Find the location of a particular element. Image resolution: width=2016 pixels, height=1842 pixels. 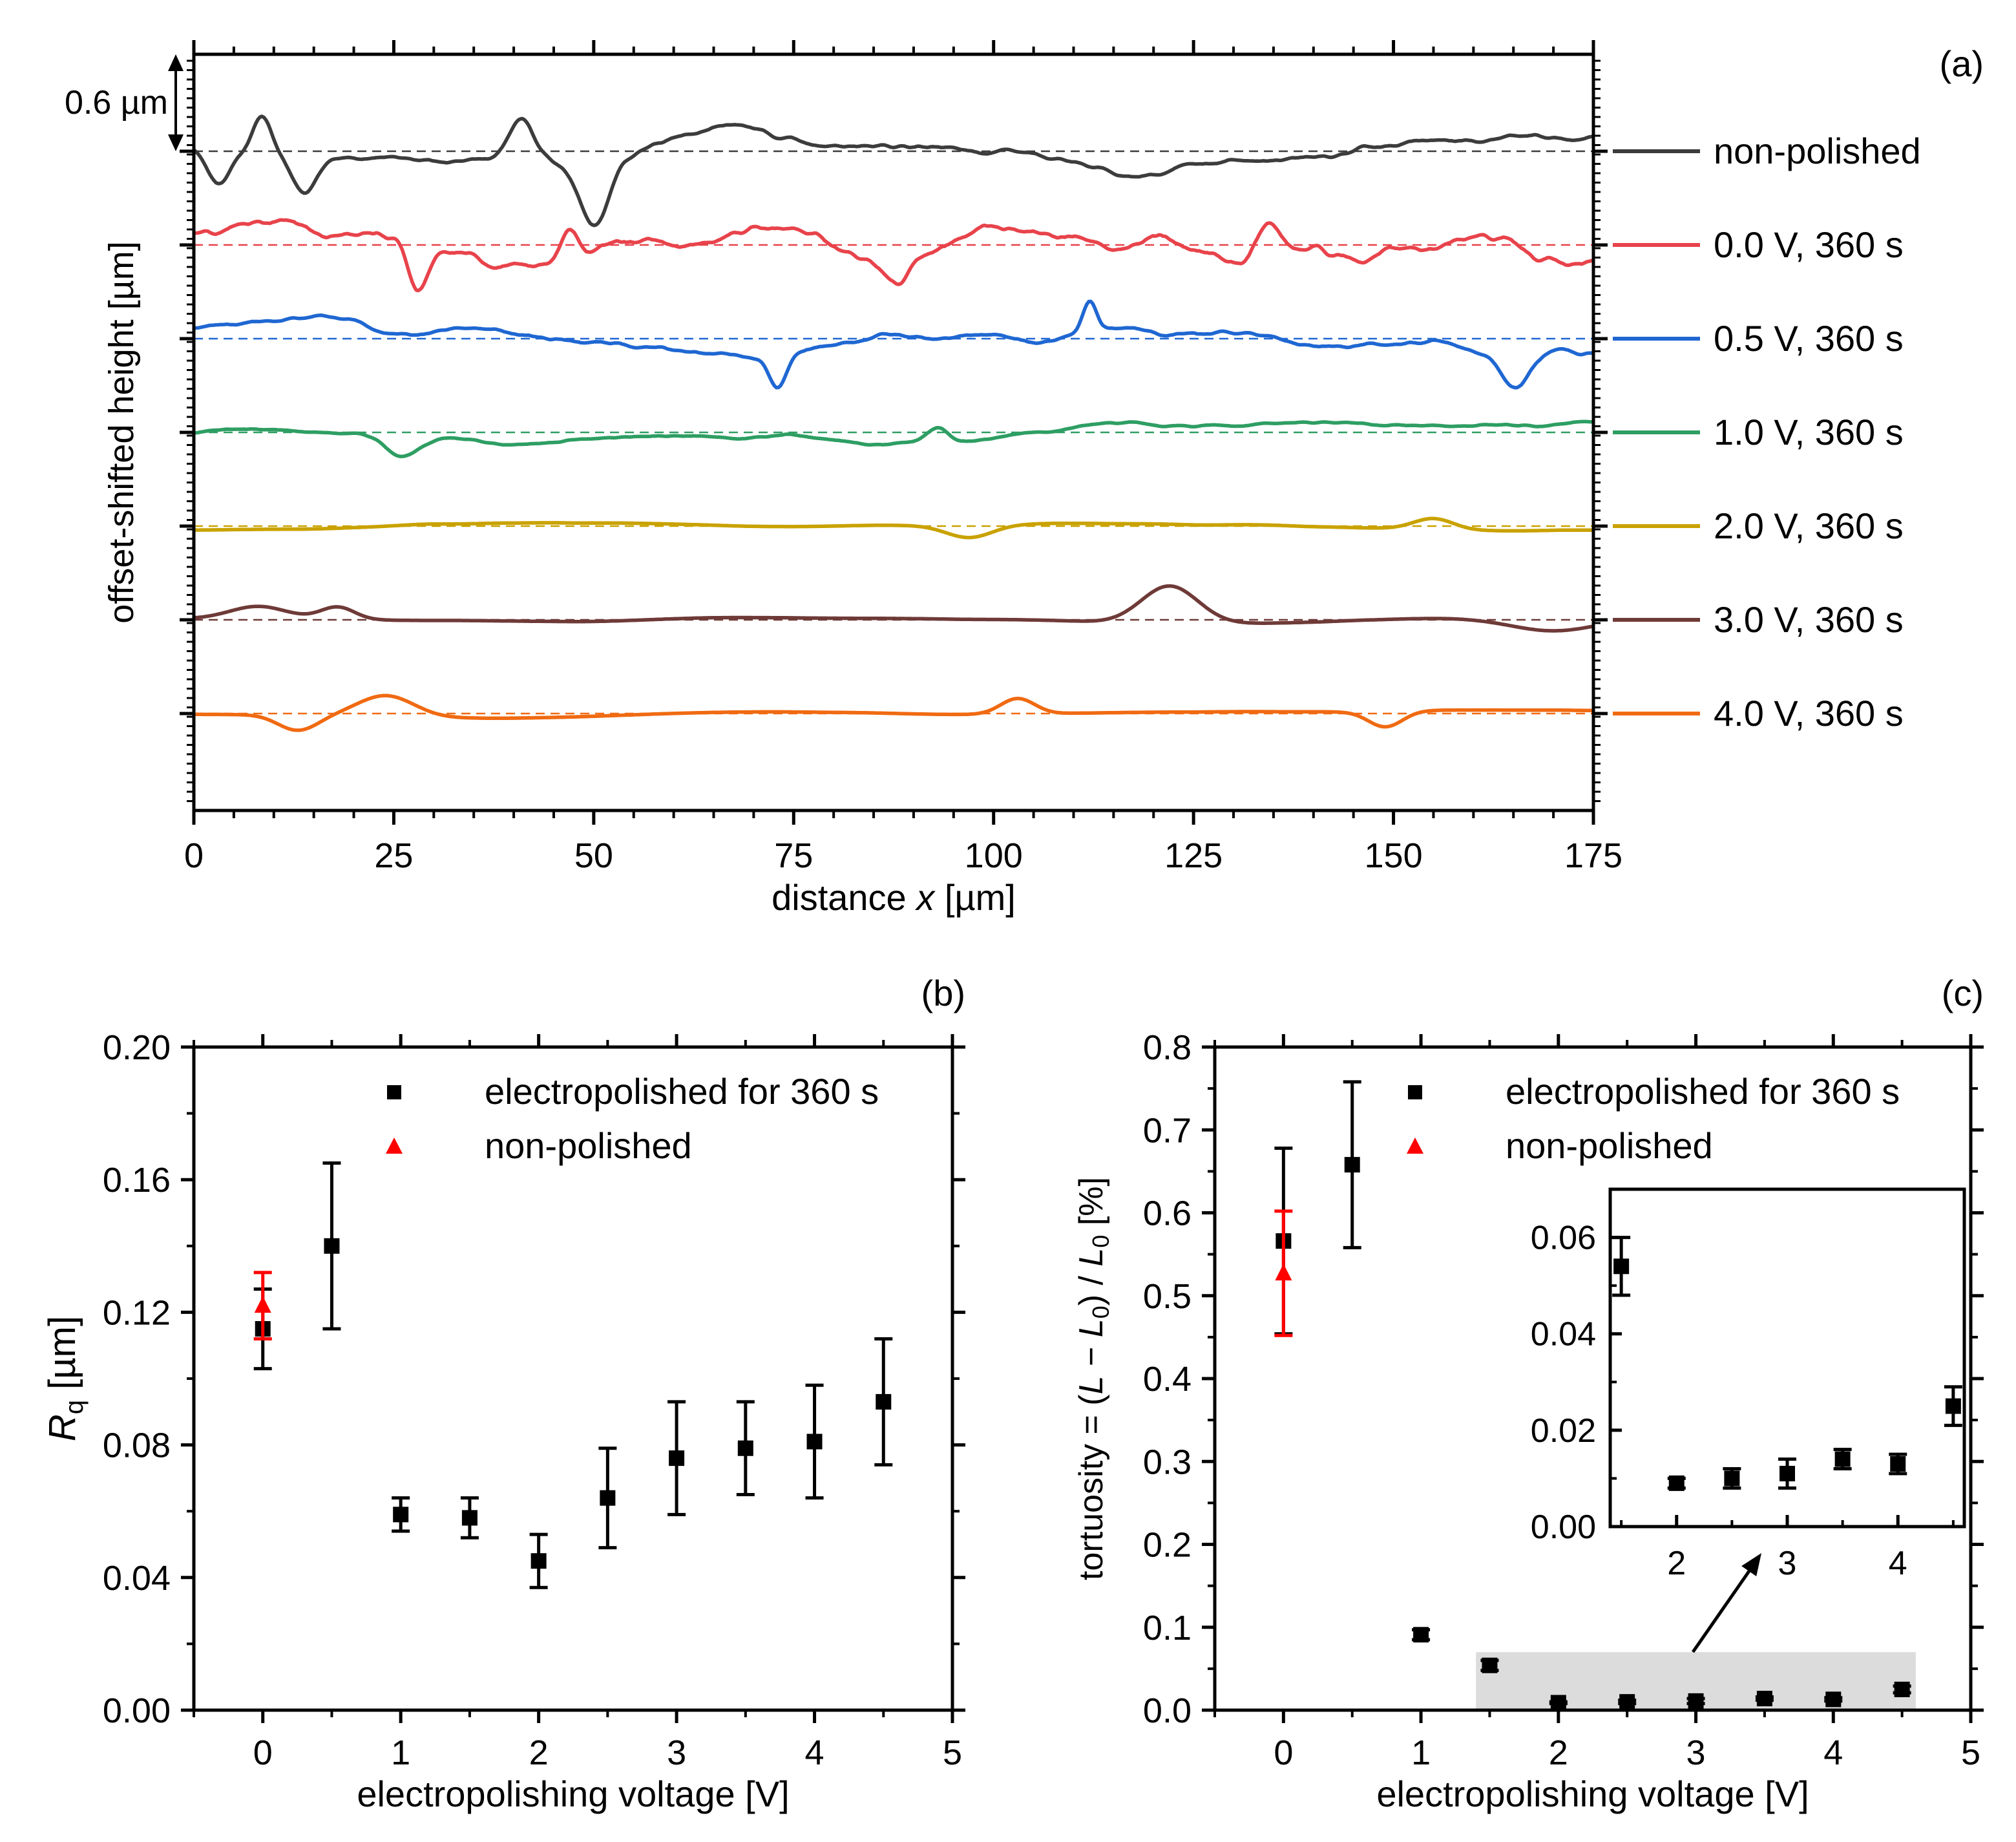

x-label-prefix: distance is located at coordinates (844, 897).